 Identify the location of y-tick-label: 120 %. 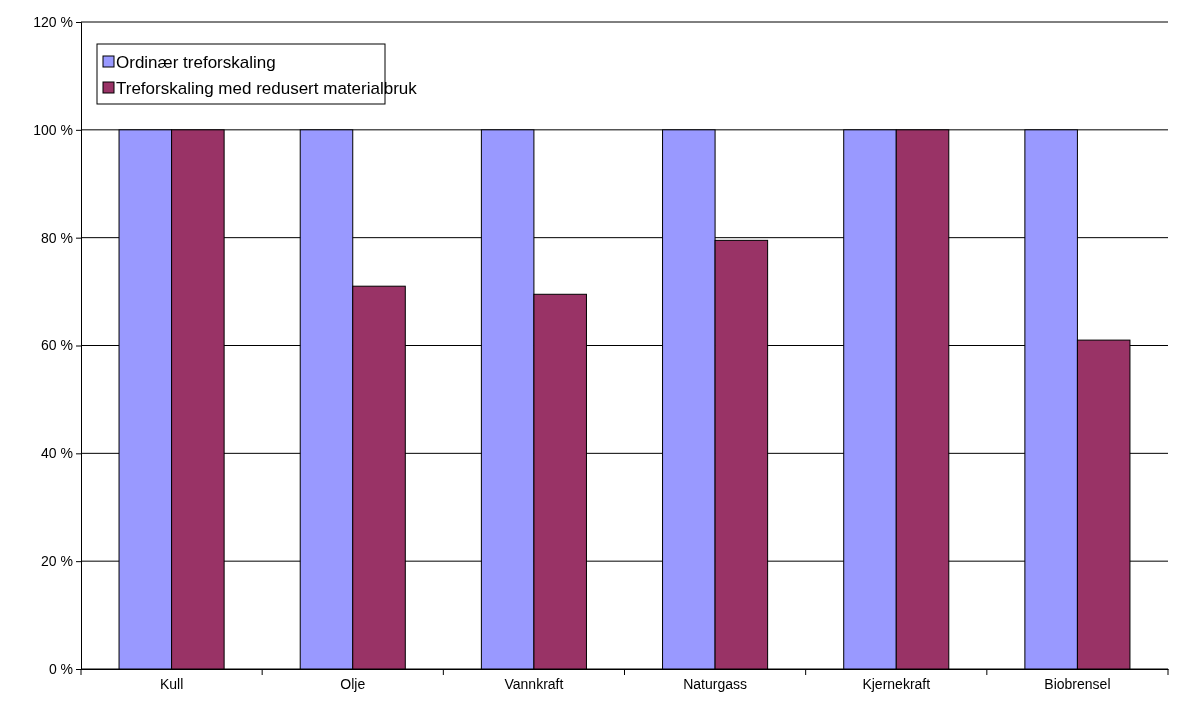
(53, 21).